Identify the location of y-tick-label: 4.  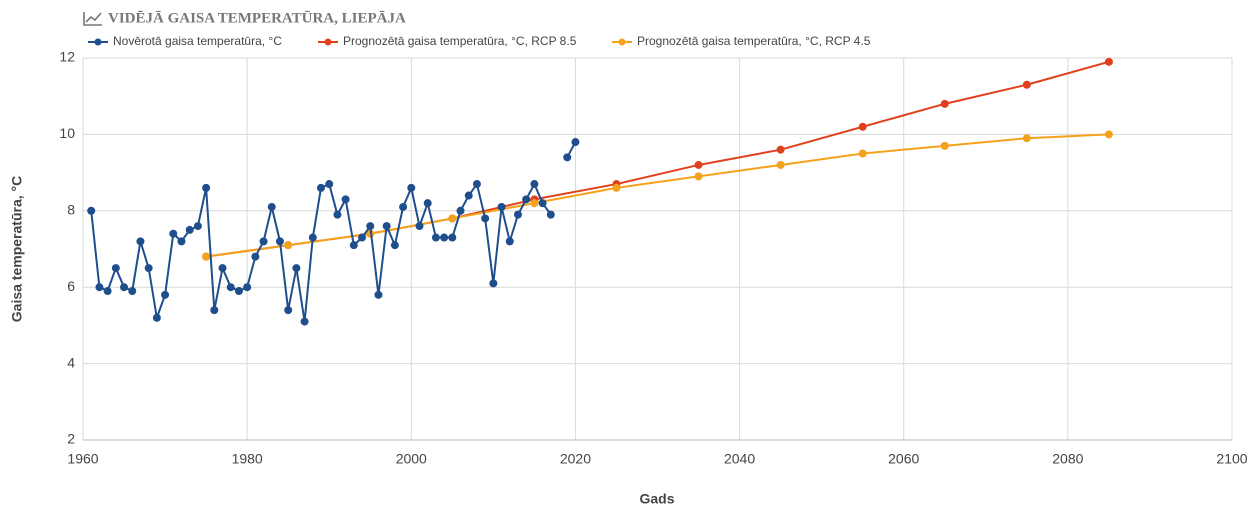
(71, 362).